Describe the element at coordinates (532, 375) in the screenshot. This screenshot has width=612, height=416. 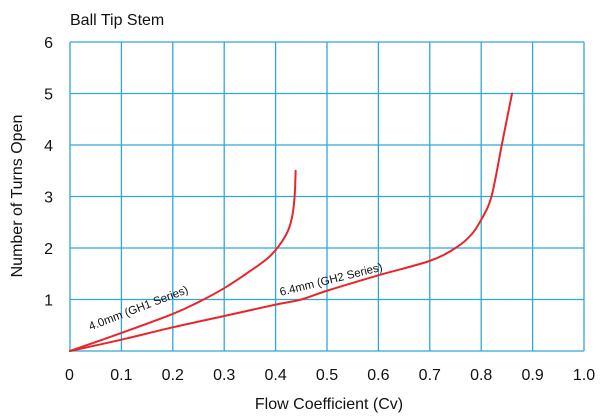
I see `x-tick-label: 0.9` at that location.